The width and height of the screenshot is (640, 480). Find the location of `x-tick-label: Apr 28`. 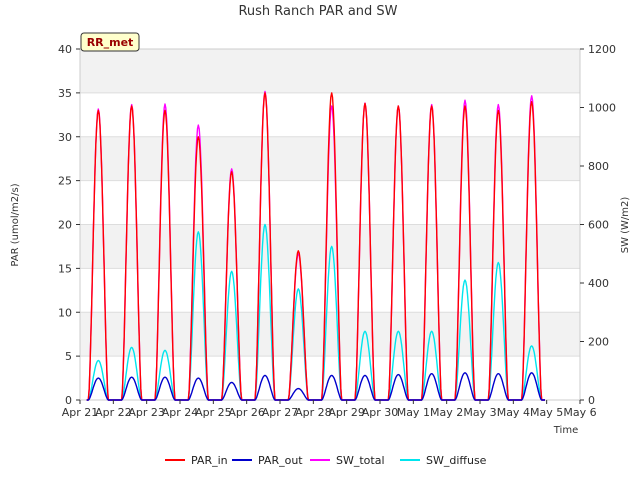

x-tick-label: Apr 28 is located at coordinates (313, 412).